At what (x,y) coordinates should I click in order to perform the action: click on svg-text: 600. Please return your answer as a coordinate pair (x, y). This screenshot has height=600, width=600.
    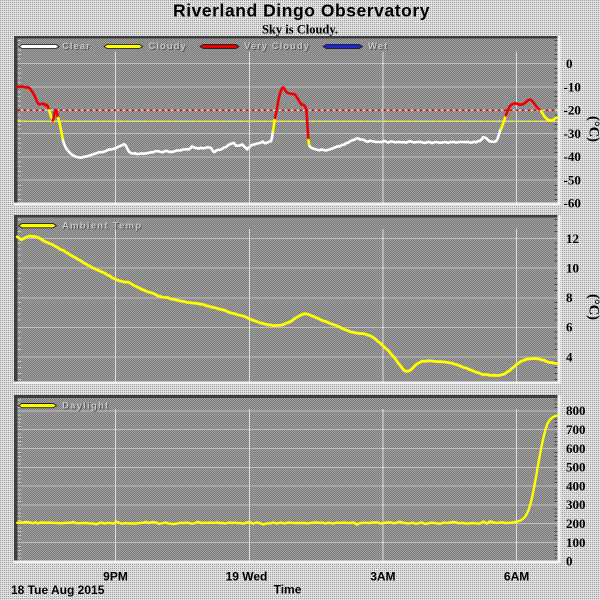
    Looking at the image, I should click on (576, 448).